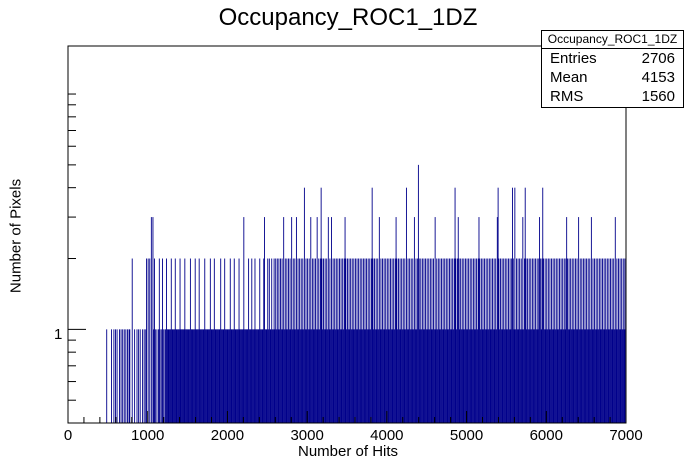 This screenshot has width=696, height=472. Describe the element at coordinates (227, 435) in the screenshot. I see `x-tick-label: 2000` at that location.